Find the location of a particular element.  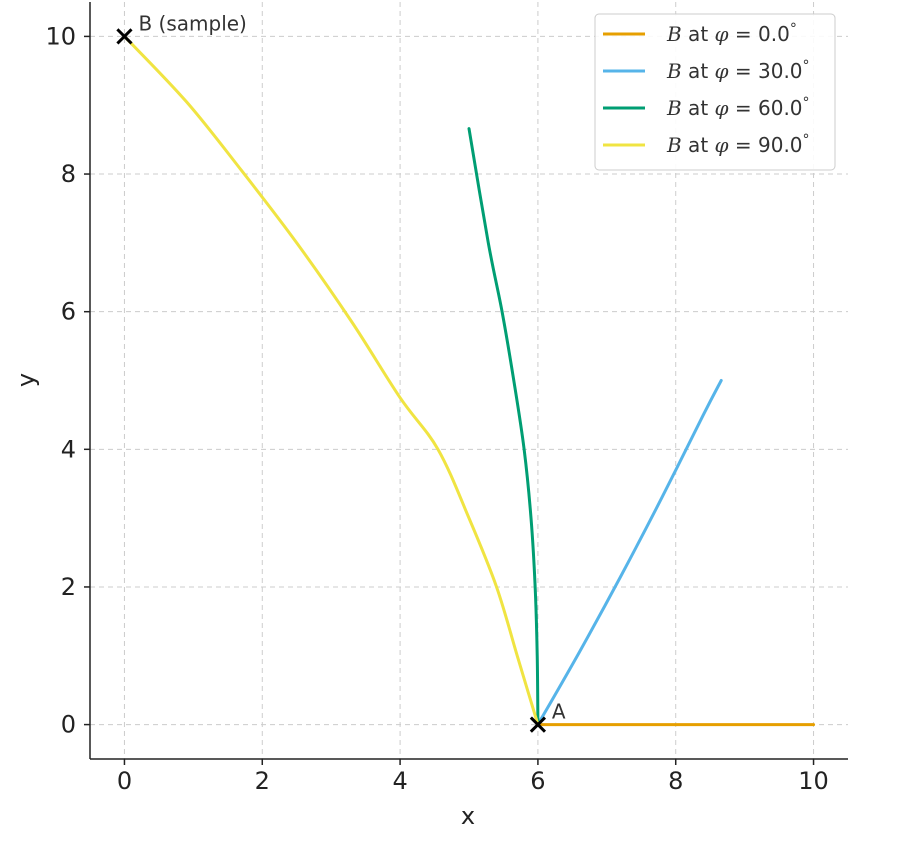

y-tick-label: 8 is located at coordinates (68, 174).